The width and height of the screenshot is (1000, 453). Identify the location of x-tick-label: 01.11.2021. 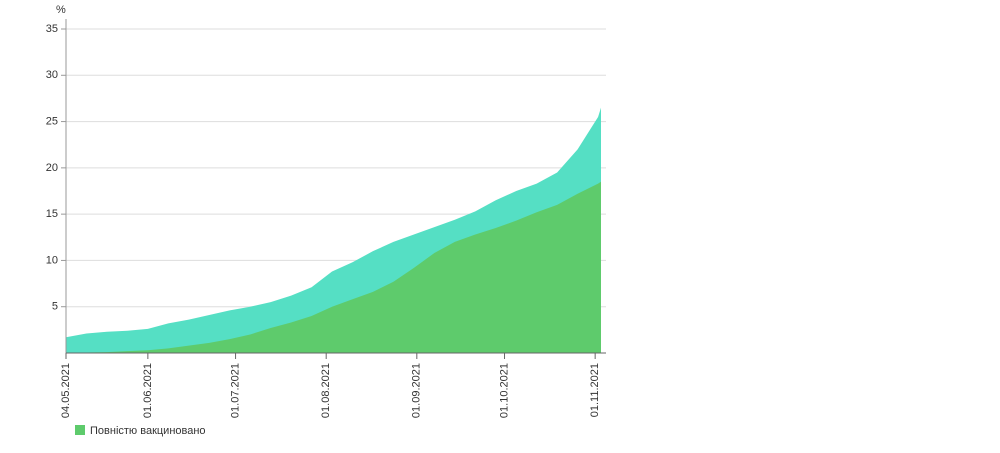
(595, 390).